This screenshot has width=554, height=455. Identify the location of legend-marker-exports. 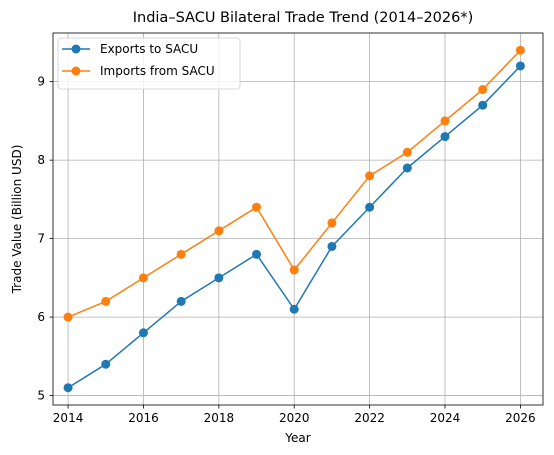
(76, 49).